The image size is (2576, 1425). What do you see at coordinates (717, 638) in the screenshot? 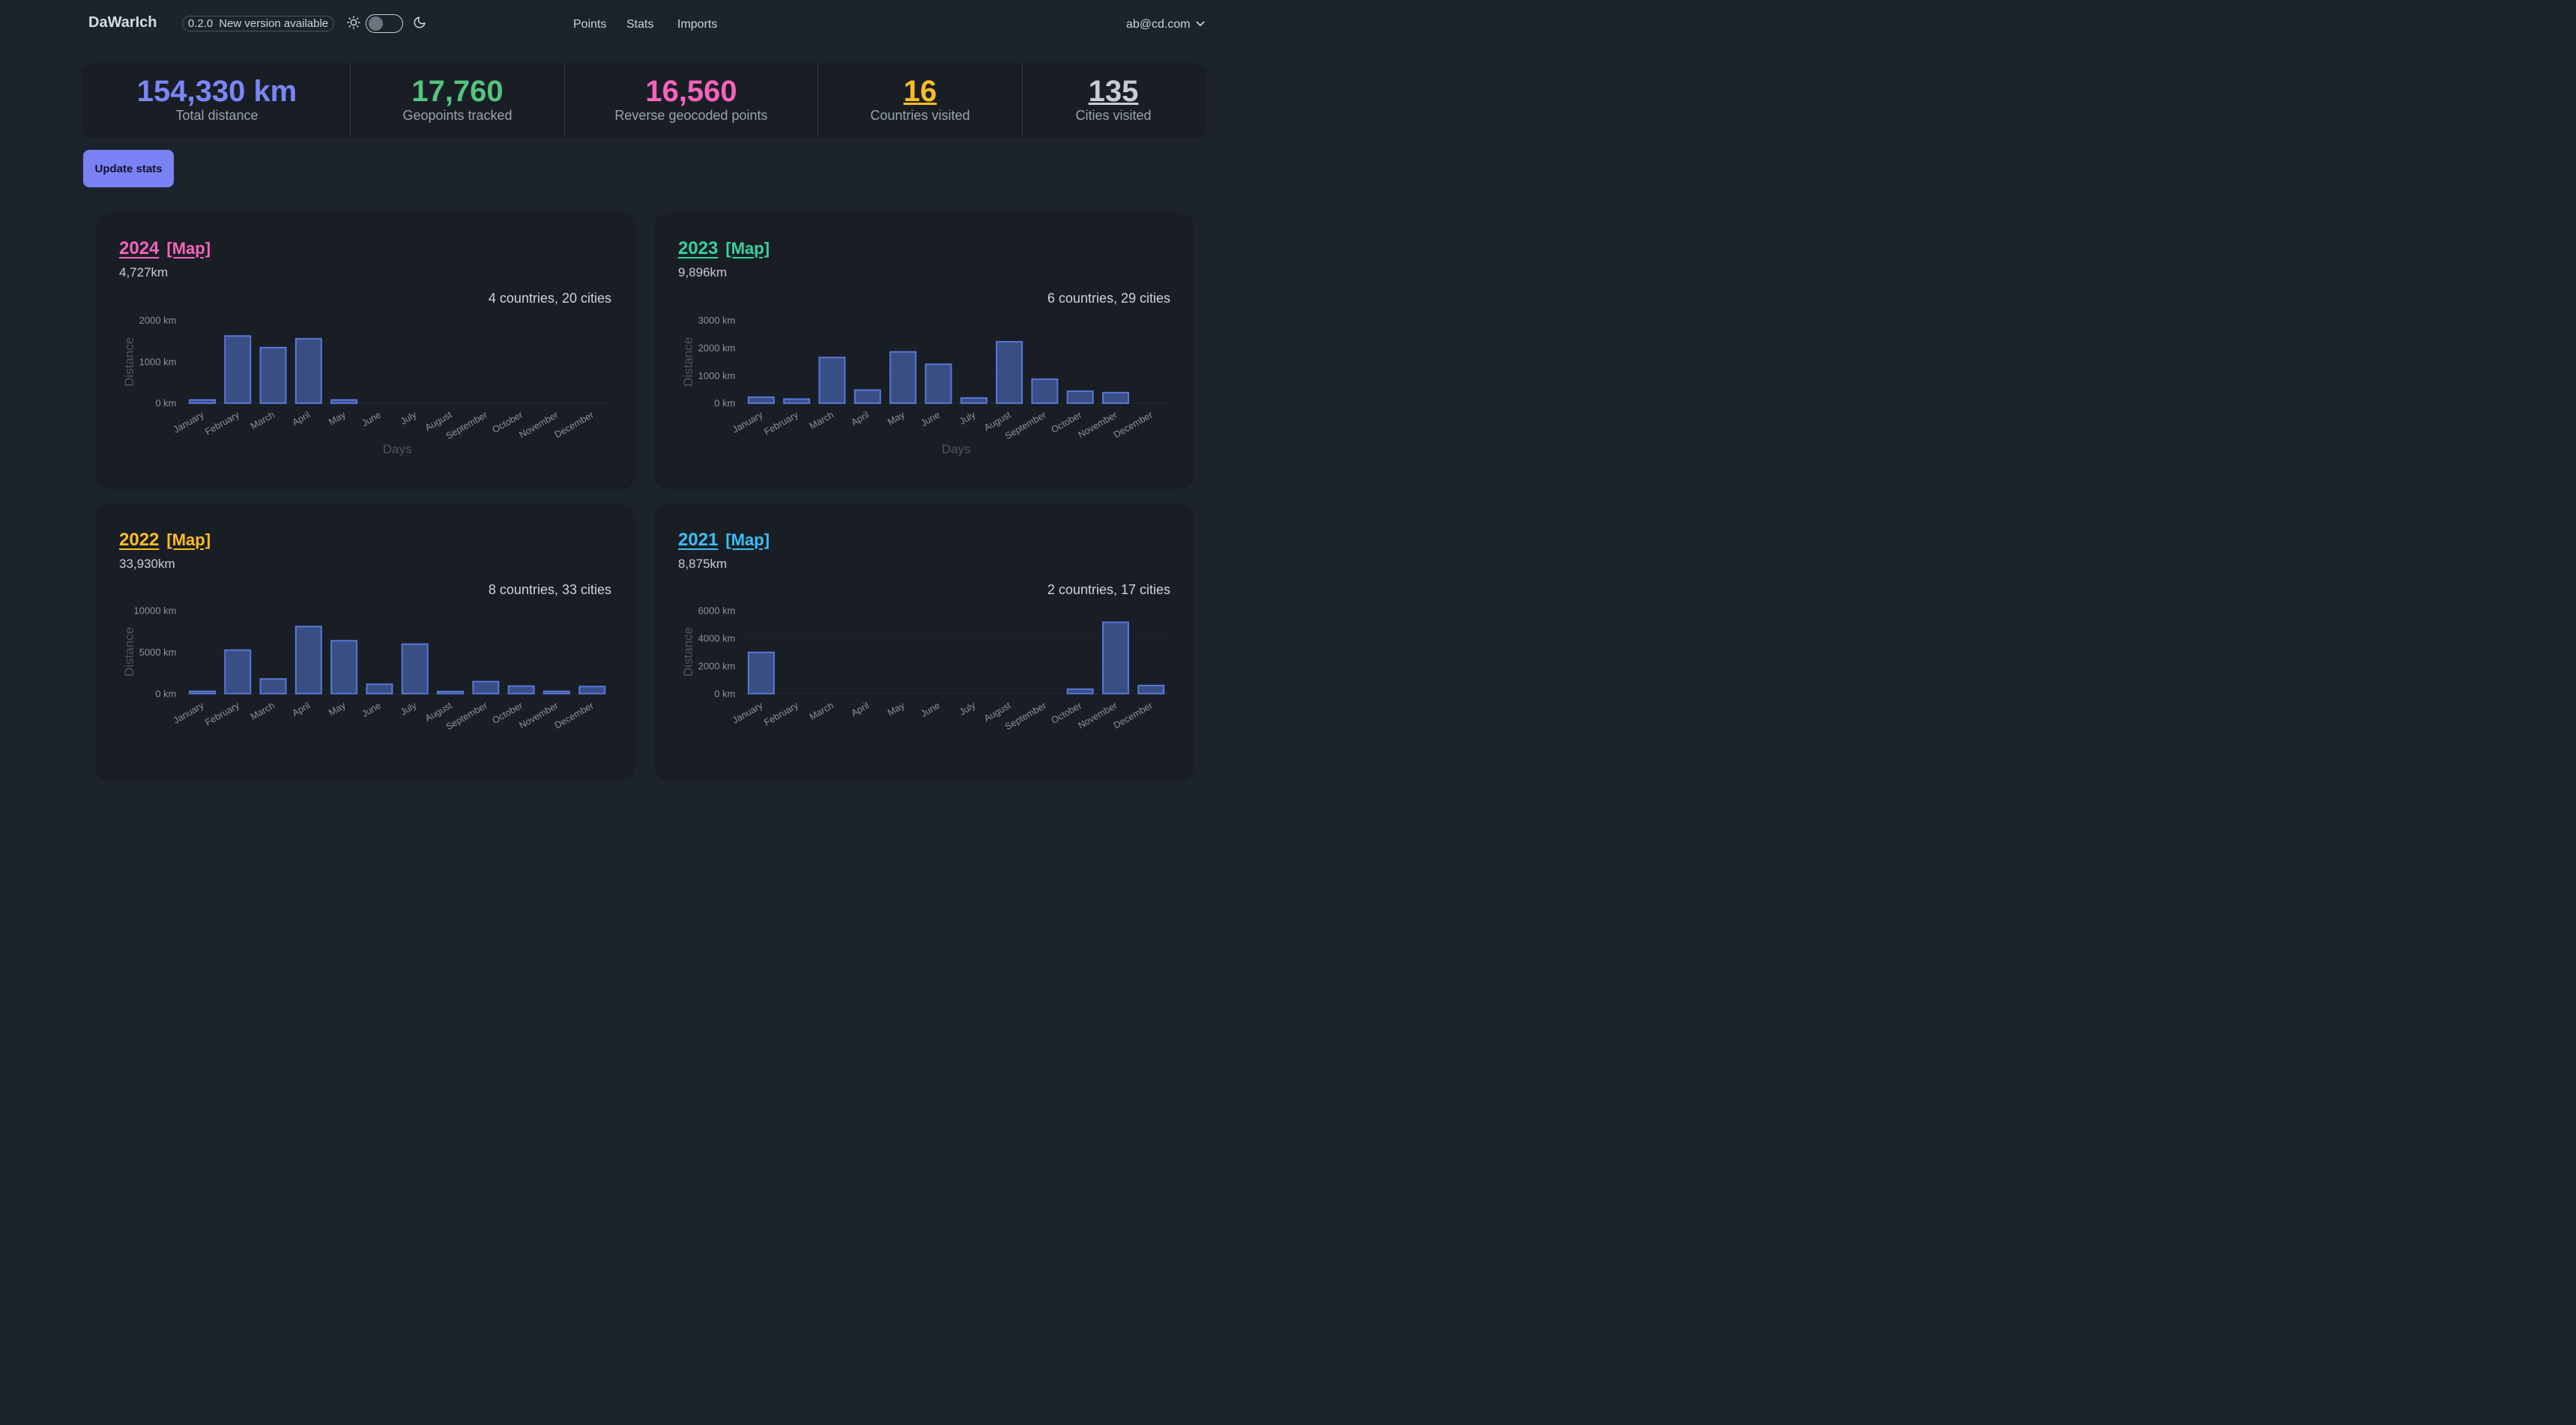
I see `svg-text: 4000 km` at bounding box center [717, 638].